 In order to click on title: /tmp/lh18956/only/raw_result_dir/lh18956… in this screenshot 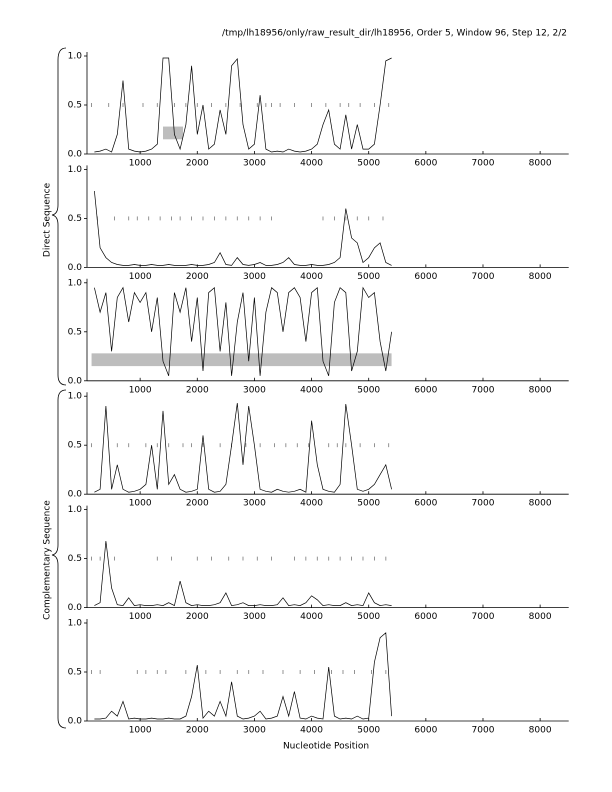, I will do `click(394, 34)`.